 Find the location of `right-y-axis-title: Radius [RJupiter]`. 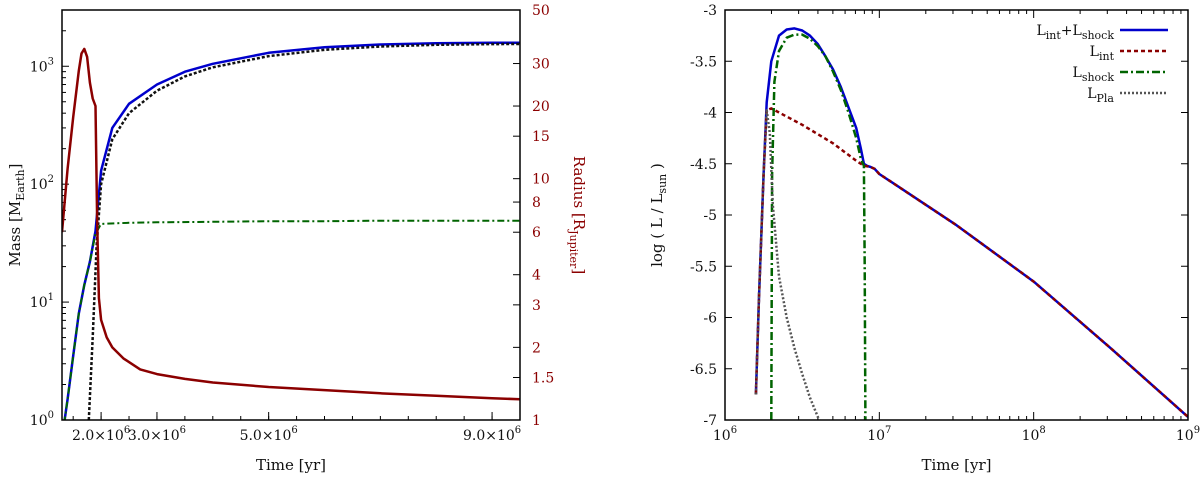

right-y-axis-title: Radius [RJupiter] is located at coordinates (577, 215).